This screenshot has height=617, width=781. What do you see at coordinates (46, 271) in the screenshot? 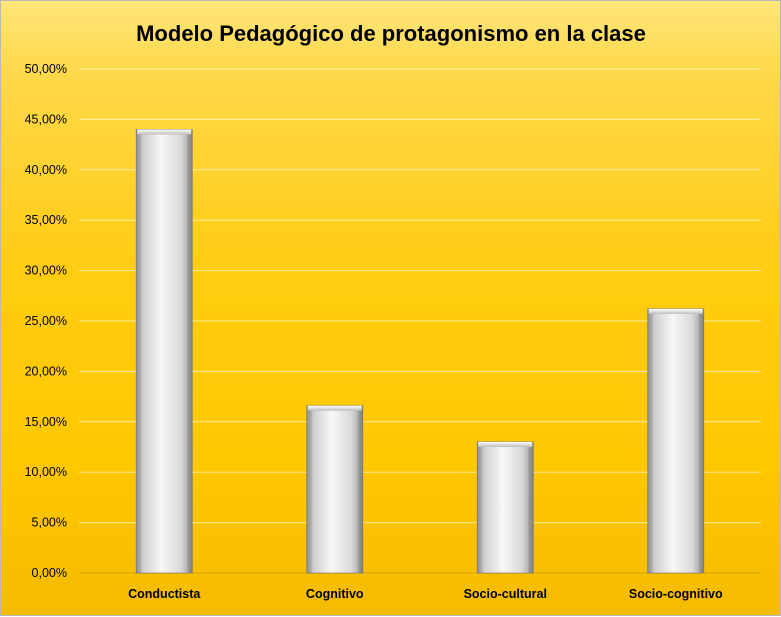
I see `y-tick-label: 30,00%` at bounding box center [46, 271].